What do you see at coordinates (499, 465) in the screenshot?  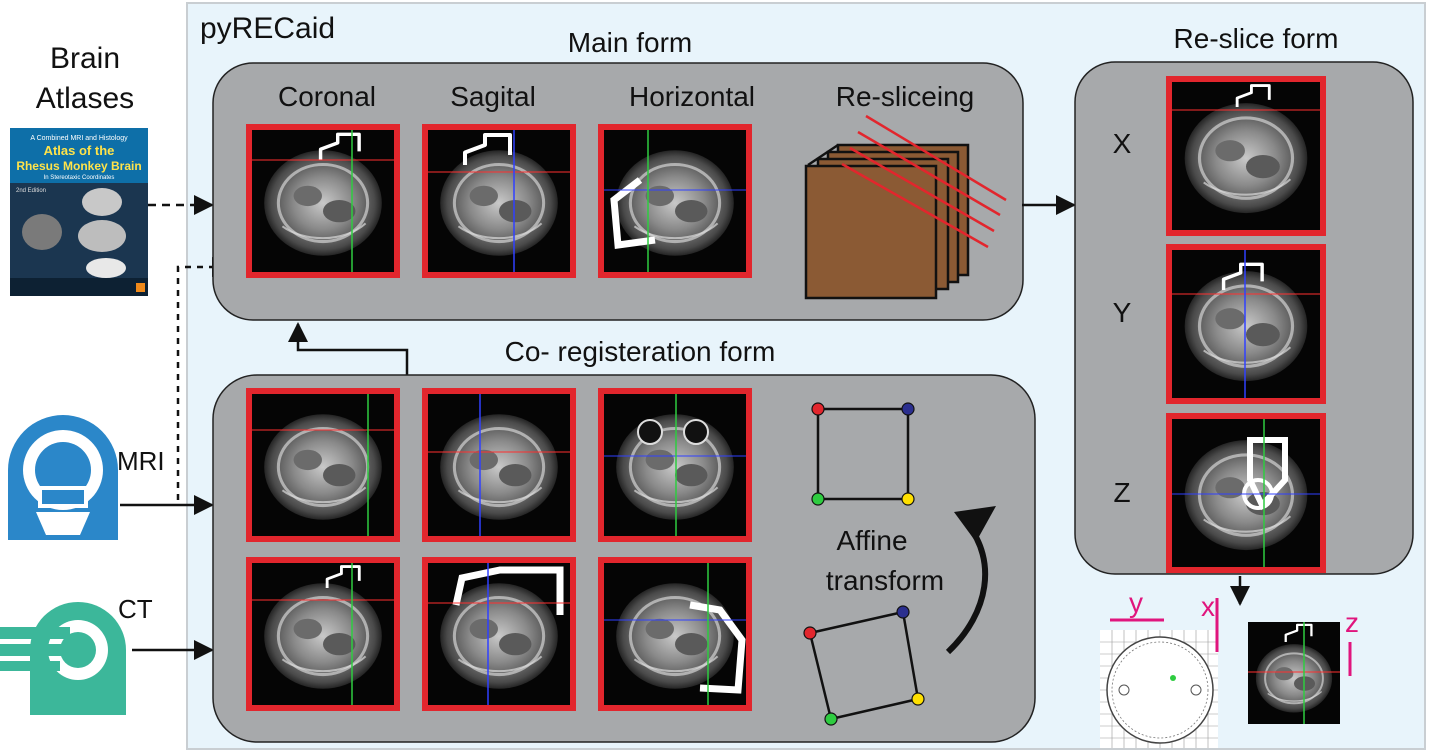 I see `coreg-mri-sagital-image` at bounding box center [499, 465].